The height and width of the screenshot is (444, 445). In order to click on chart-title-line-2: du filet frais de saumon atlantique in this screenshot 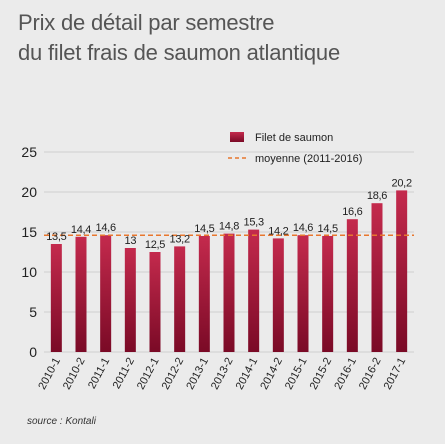, I will do `click(179, 52)`.